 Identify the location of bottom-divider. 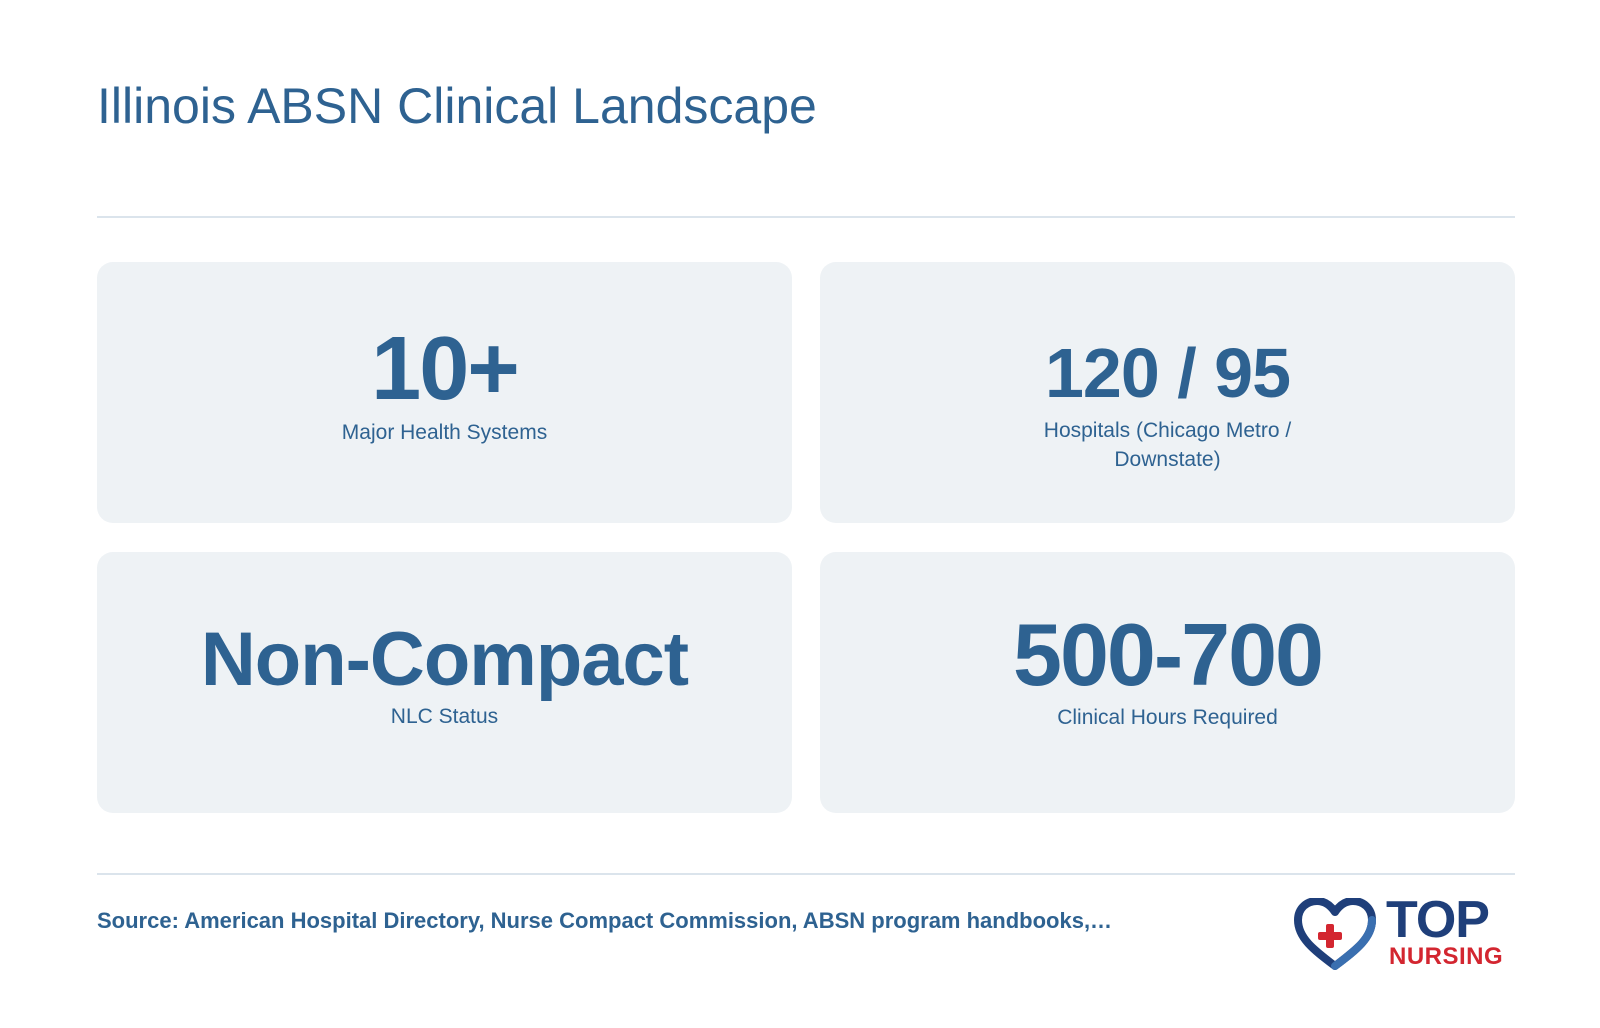
(806, 874).